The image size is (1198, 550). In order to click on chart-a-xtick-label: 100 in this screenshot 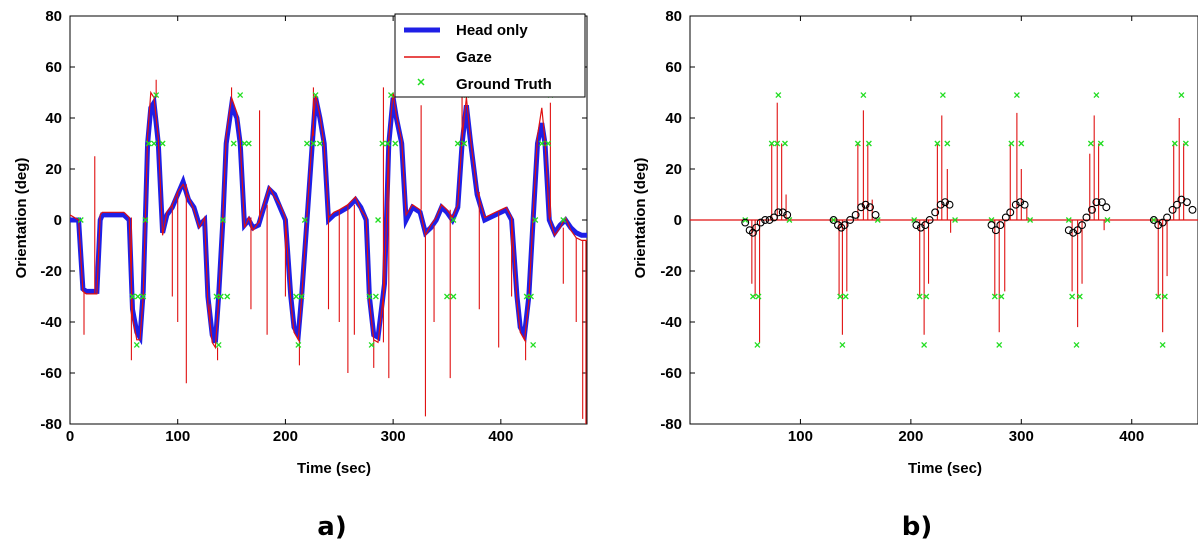, I will do `click(177, 436)`.